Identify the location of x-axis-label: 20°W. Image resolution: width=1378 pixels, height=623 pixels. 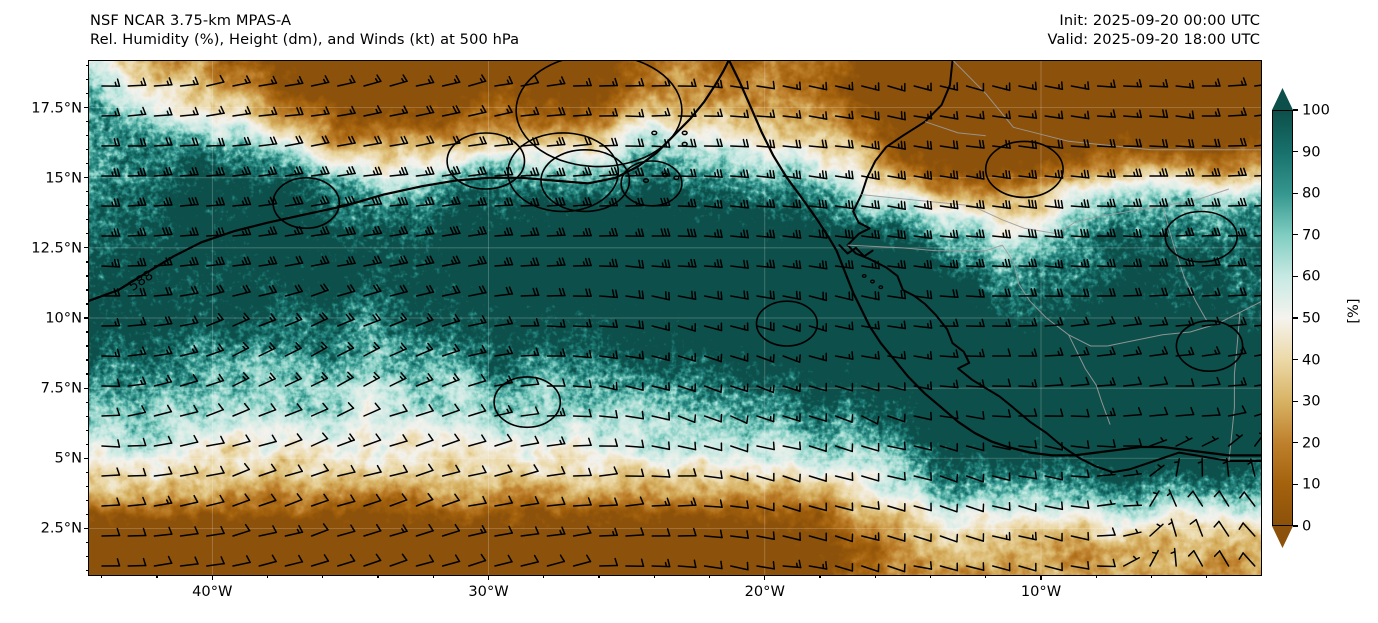
(764, 591).